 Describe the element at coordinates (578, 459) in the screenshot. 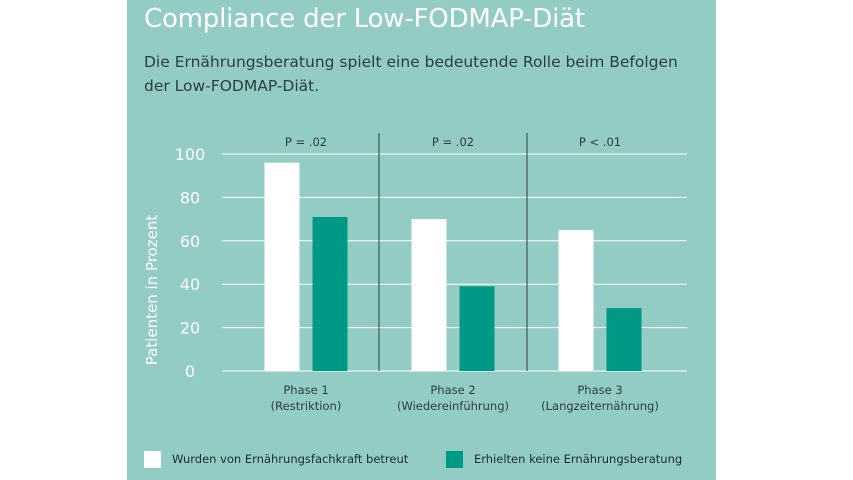

I see `legend-label-series-2: Erhielten keine Ernährungsberatung` at that location.